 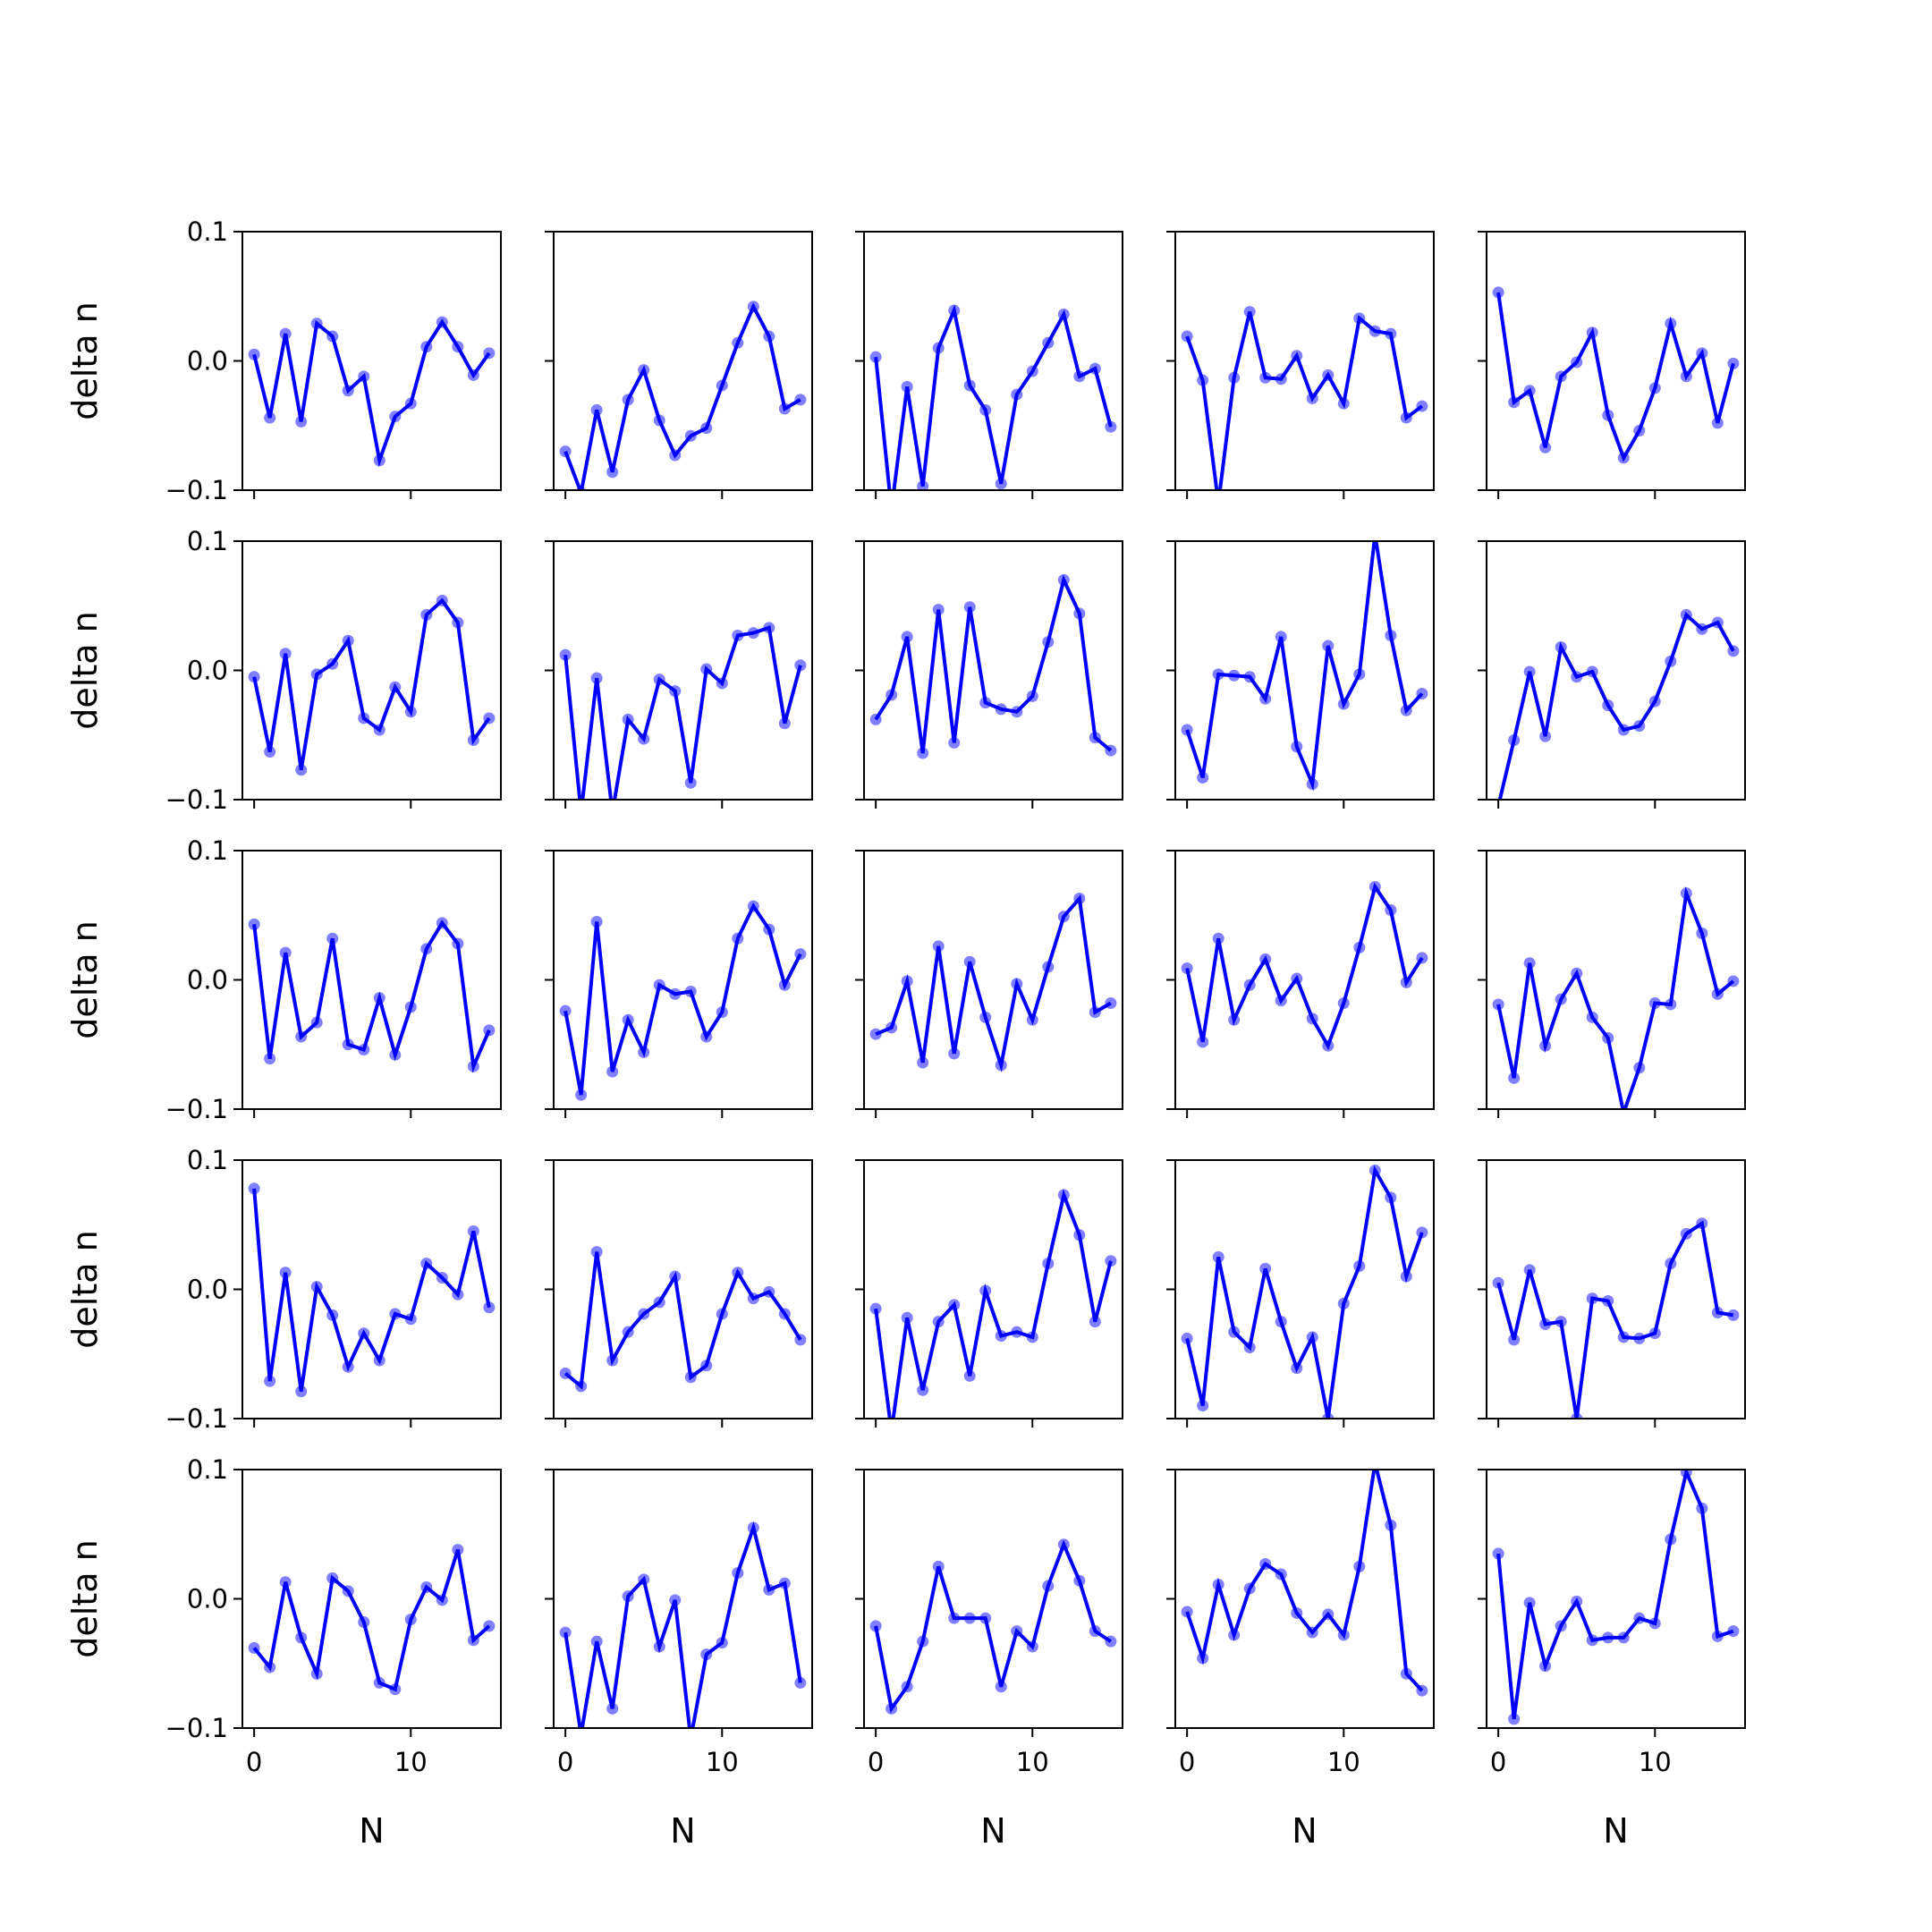 What do you see at coordinates (989, 1660) in the screenshot?
I see `subplot: 0 10 N` at bounding box center [989, 1660].